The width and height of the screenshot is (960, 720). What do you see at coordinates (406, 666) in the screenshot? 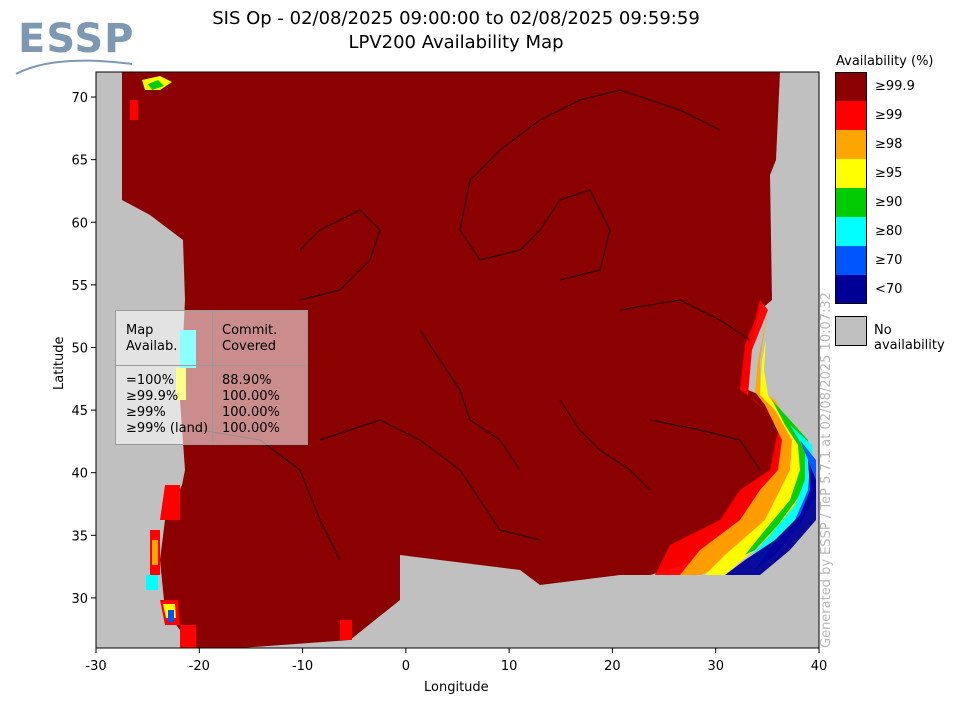
I see `x-tick-label: 0` at bounding box center [406, 666].